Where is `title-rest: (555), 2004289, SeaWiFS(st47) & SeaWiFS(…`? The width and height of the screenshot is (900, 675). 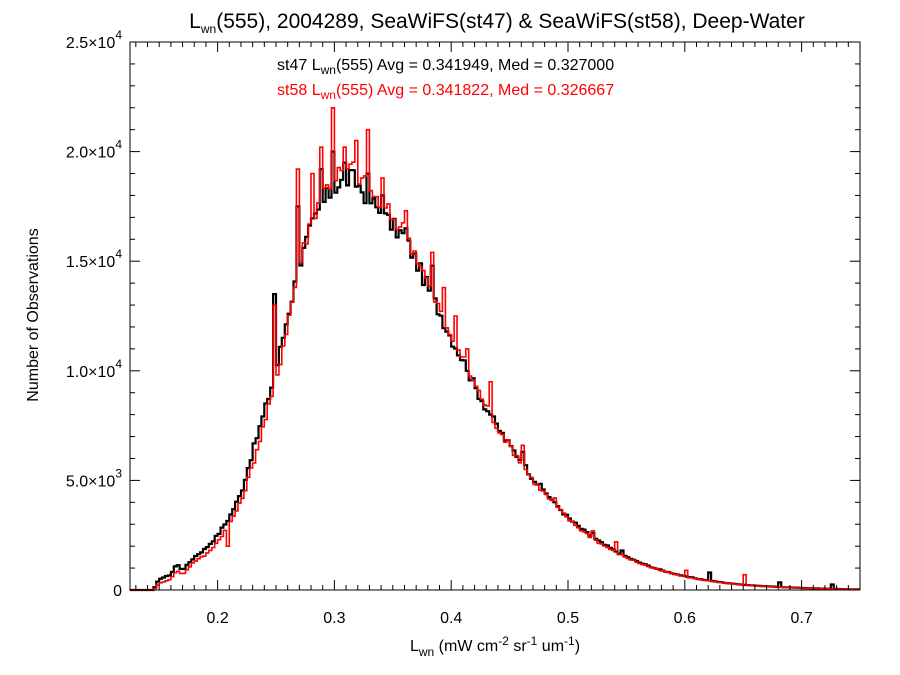 title-rest: (555), 2004289, SeaWiFS(st47) & SeaWiFS(… is located at coordinates (510, 21).